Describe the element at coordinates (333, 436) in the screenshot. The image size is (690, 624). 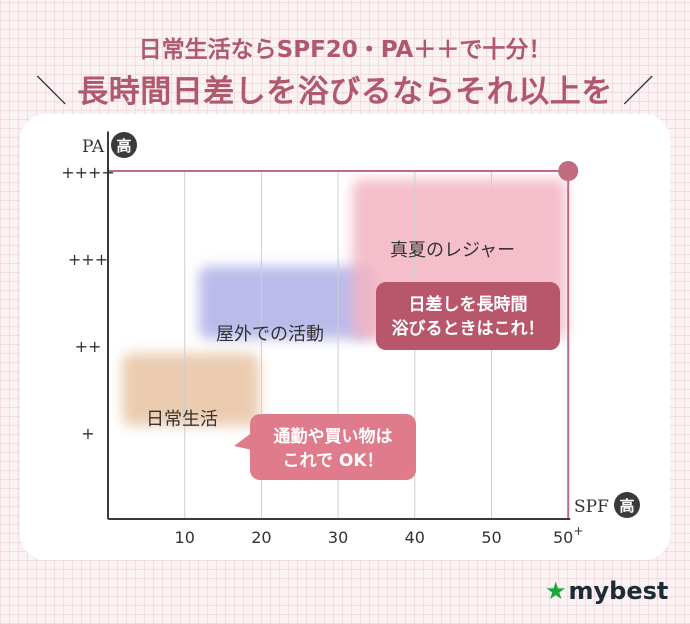
I see `callout-line-0-0: 通勤や買い物は` at that location.